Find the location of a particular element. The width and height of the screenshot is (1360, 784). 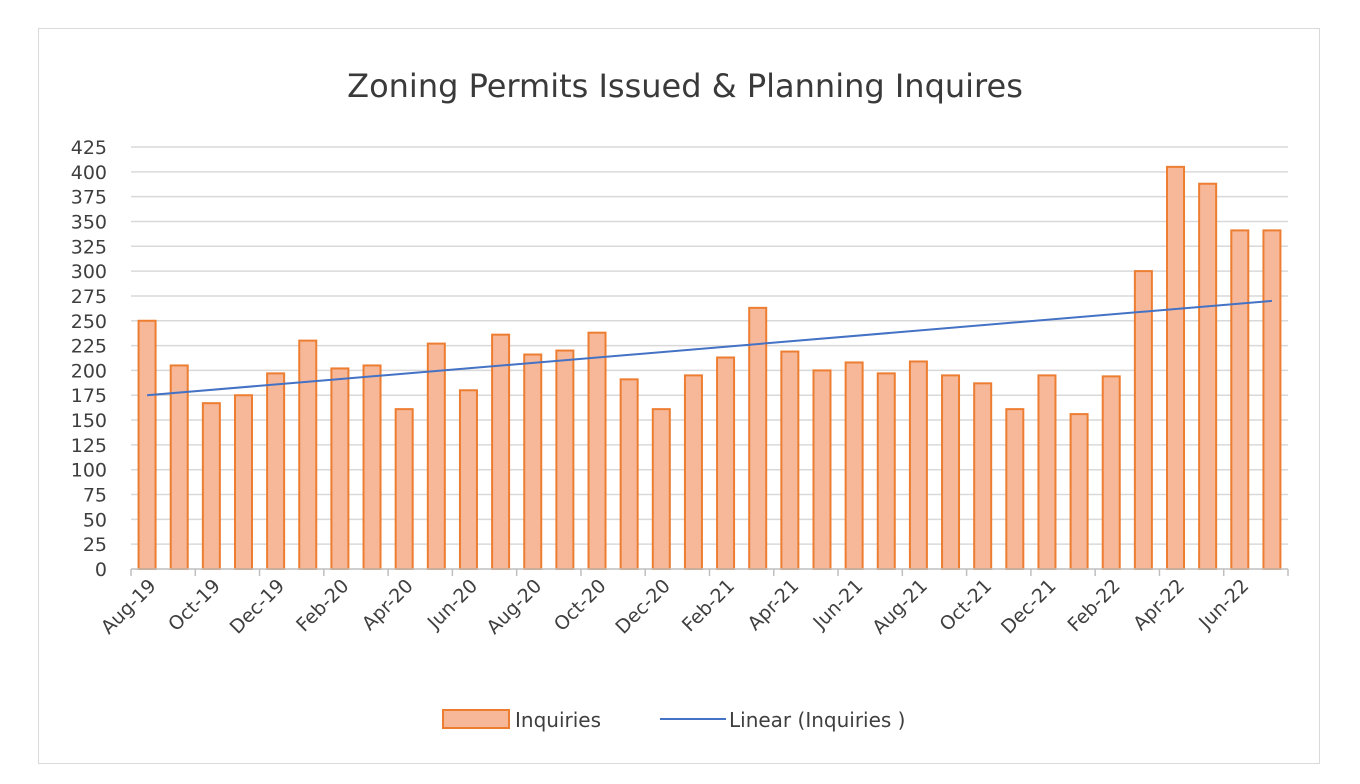

x-tick-label: Oct-20 is located at coordinates (580, 605).